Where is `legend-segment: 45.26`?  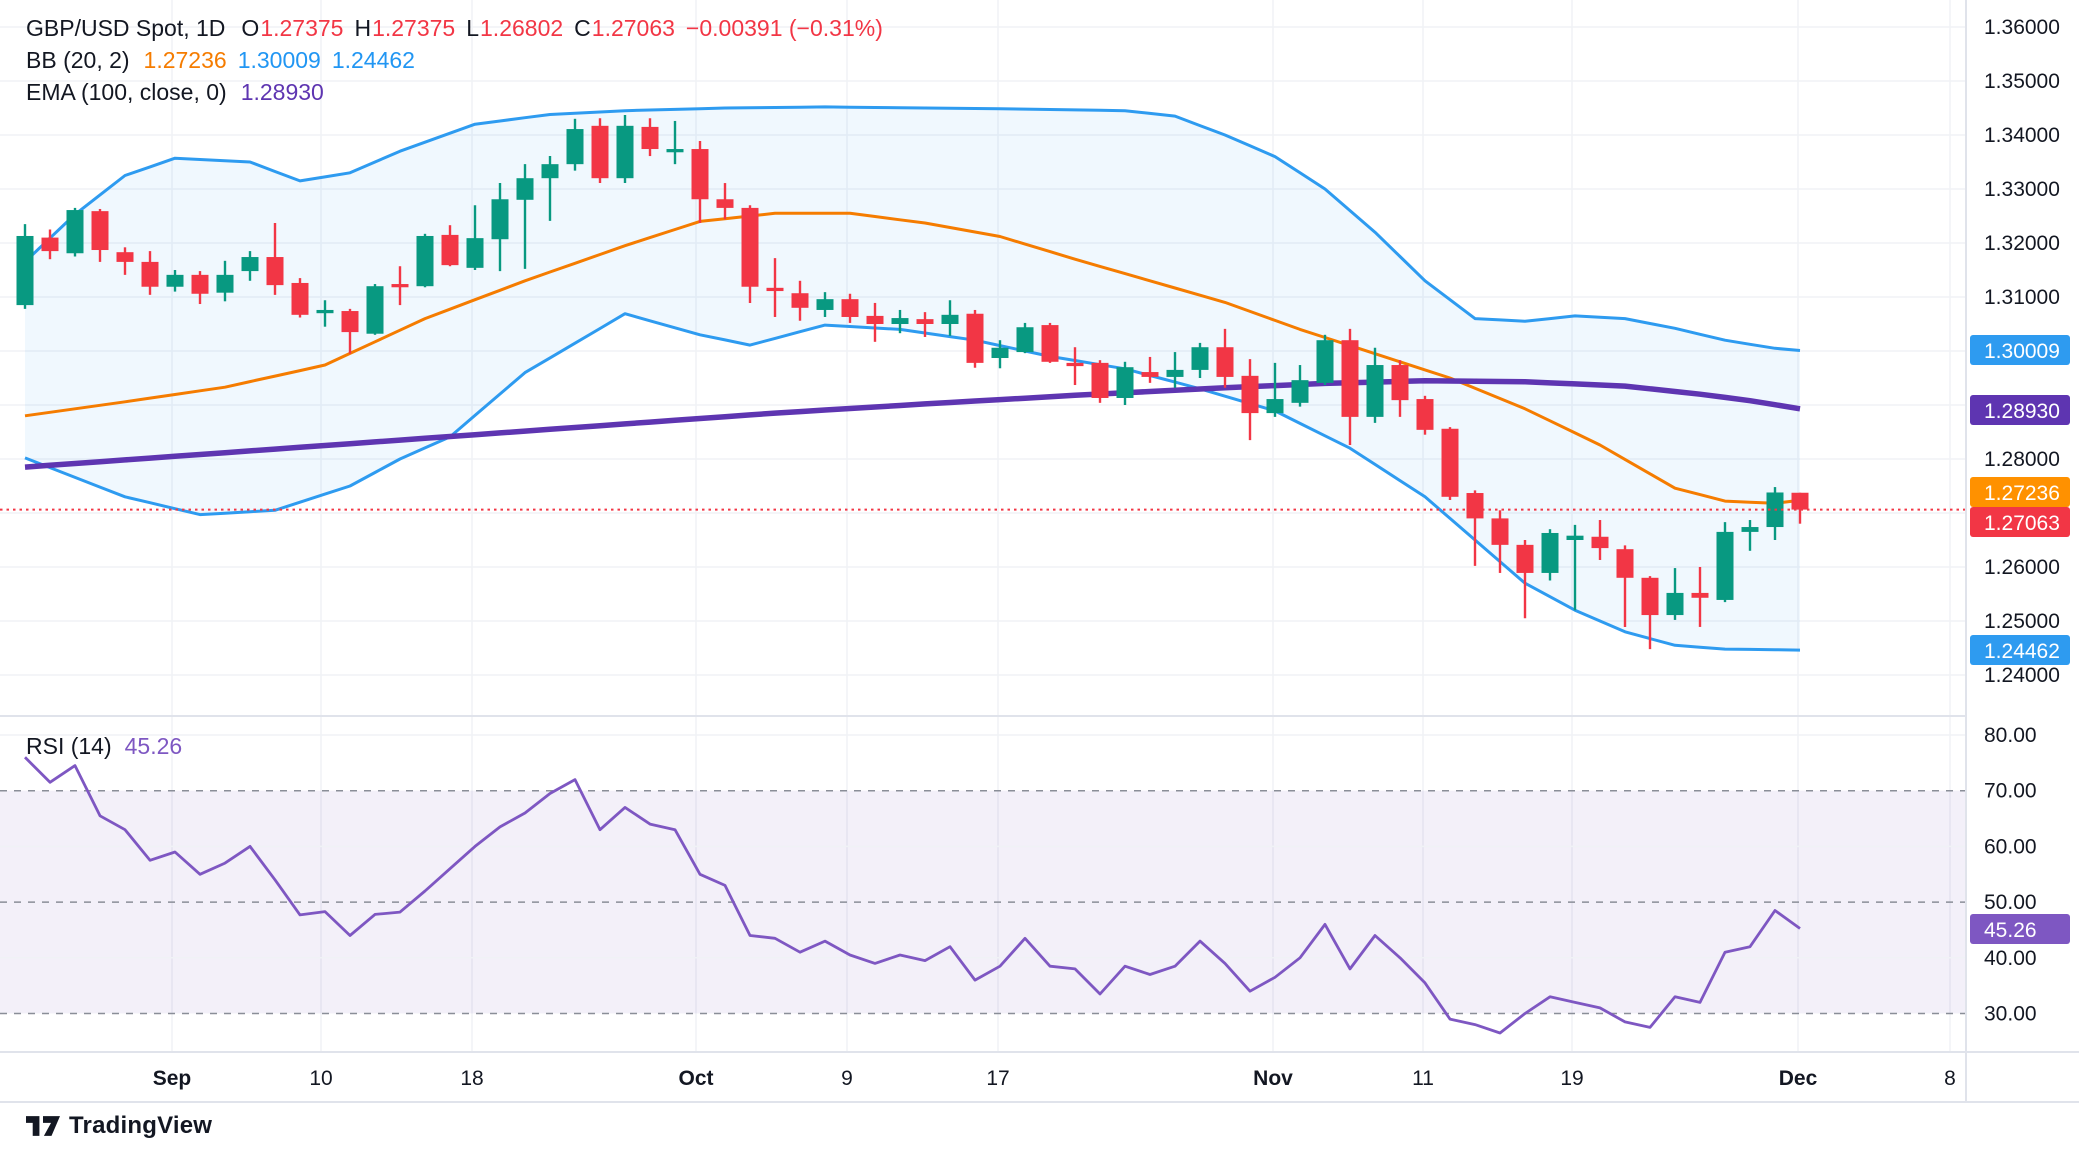
legend-segment: 45.26 is located at coordinates (153, 746).